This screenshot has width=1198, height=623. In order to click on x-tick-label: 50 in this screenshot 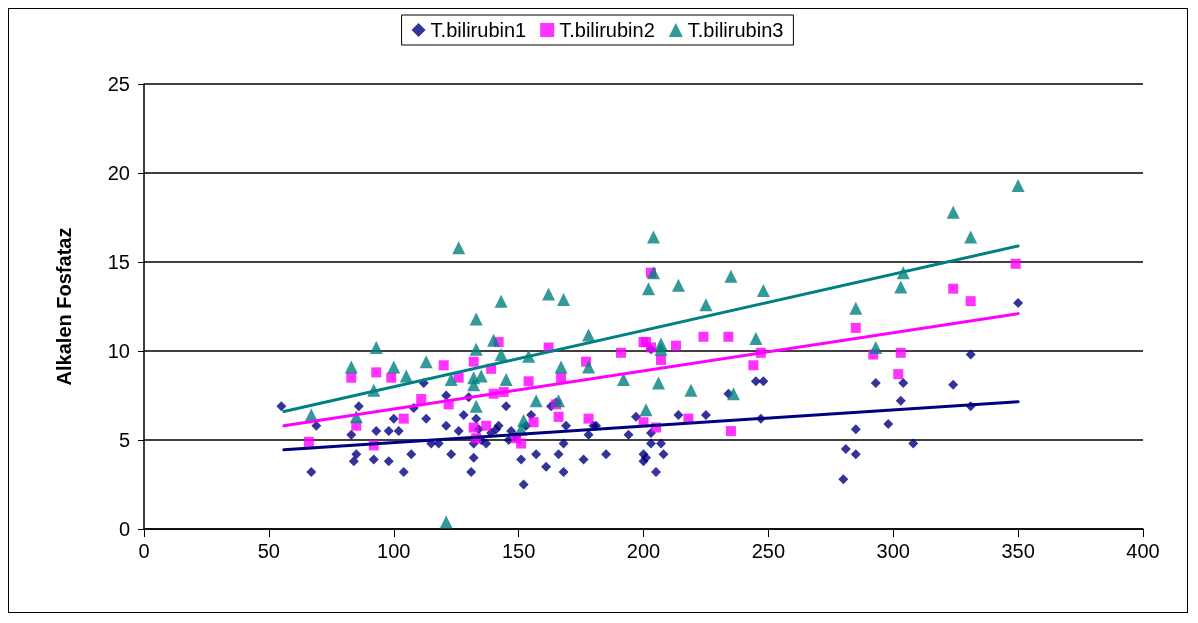, I will do `click(268, 551)`.